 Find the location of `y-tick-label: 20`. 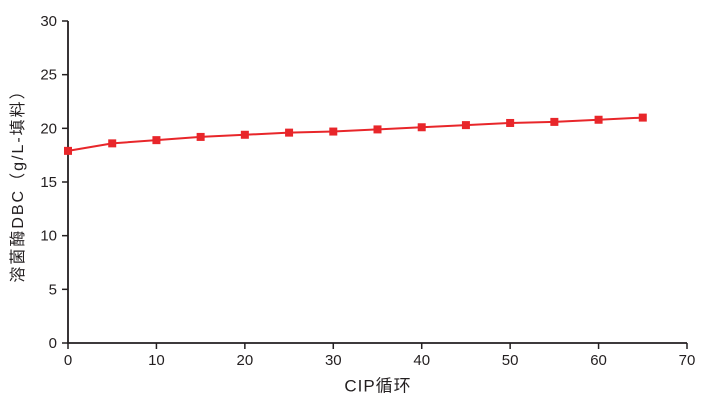

y-tick-label: 20 is located at coordinates (48, 128).